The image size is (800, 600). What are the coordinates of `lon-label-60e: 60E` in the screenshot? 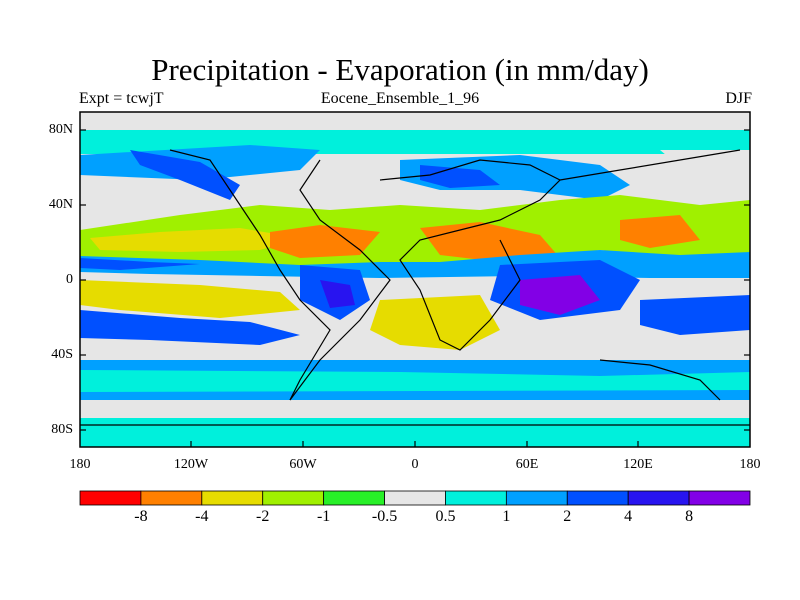 It's located at (527, 464).